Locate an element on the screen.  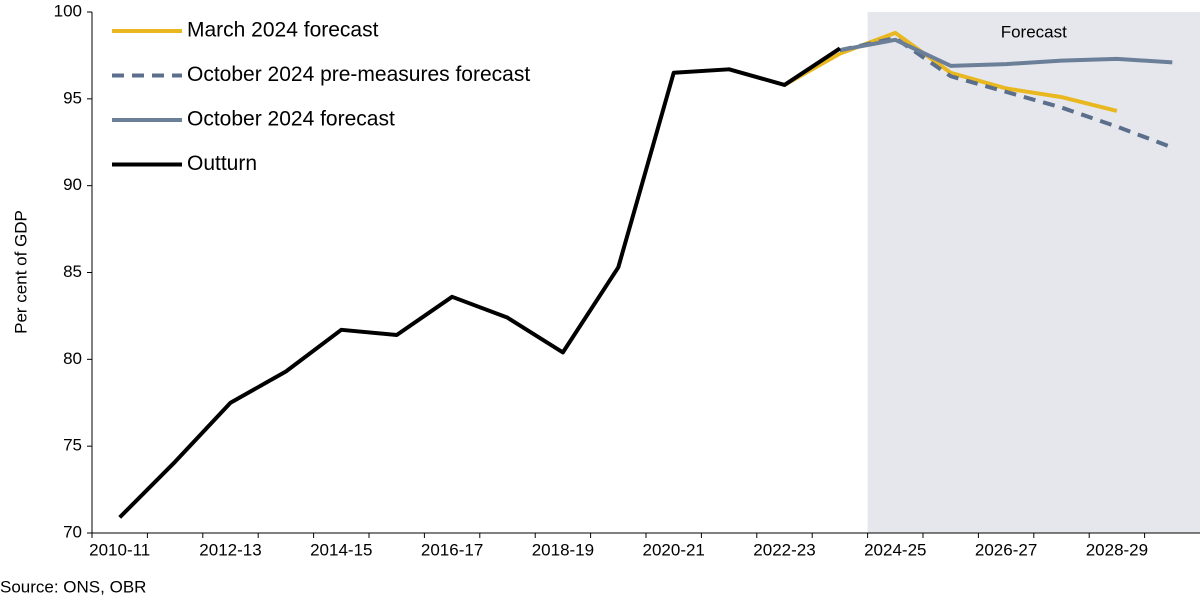
y-tick-label: 85 is located at coordinates (72, 271).